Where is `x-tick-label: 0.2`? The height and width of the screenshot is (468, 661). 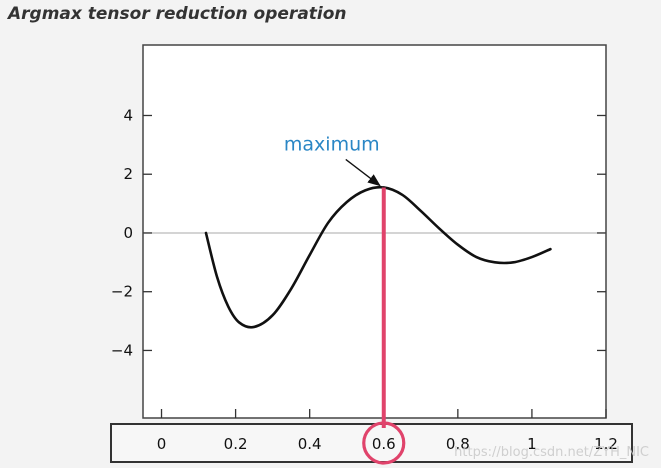
x-tick-label: 0.2 is located at coordinates (236, 444).